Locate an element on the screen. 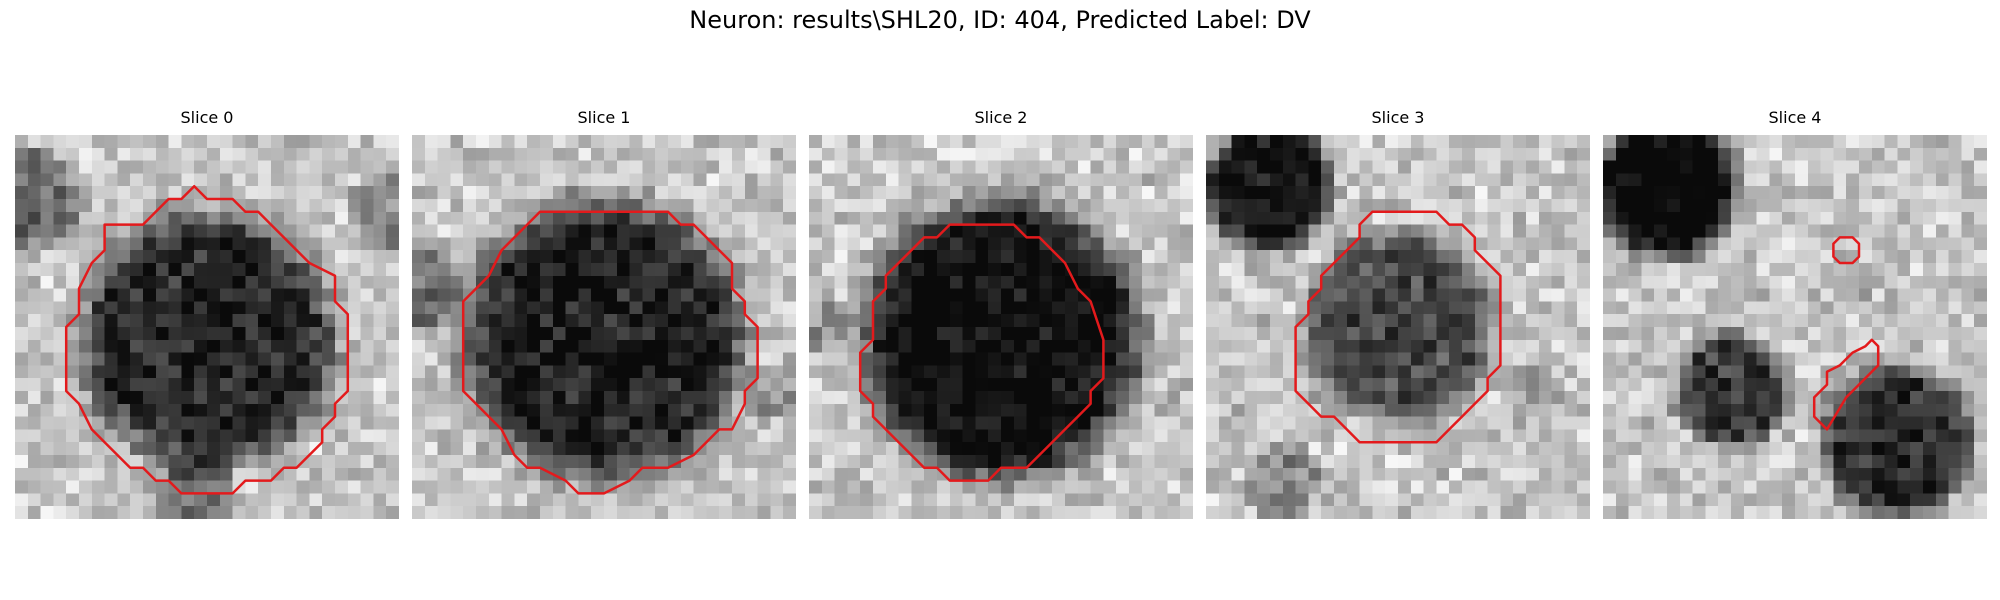 Image resolution: width=2000 pixels, height=600 pixels. slice-title-3: Slice 3 is located at coordinates (1398, 117).